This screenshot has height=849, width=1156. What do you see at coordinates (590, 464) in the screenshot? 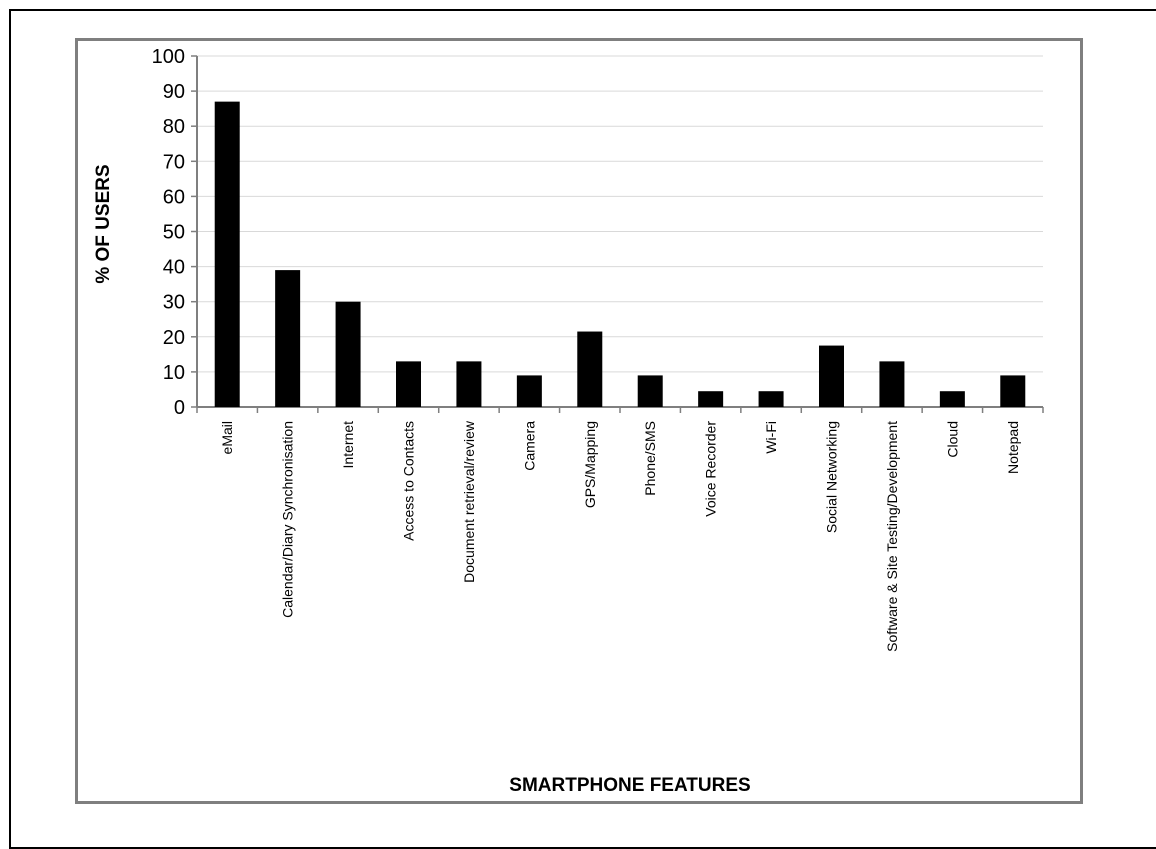
I see `x-tick-label: GPS/Mapping` at bounding box center [590, 464].